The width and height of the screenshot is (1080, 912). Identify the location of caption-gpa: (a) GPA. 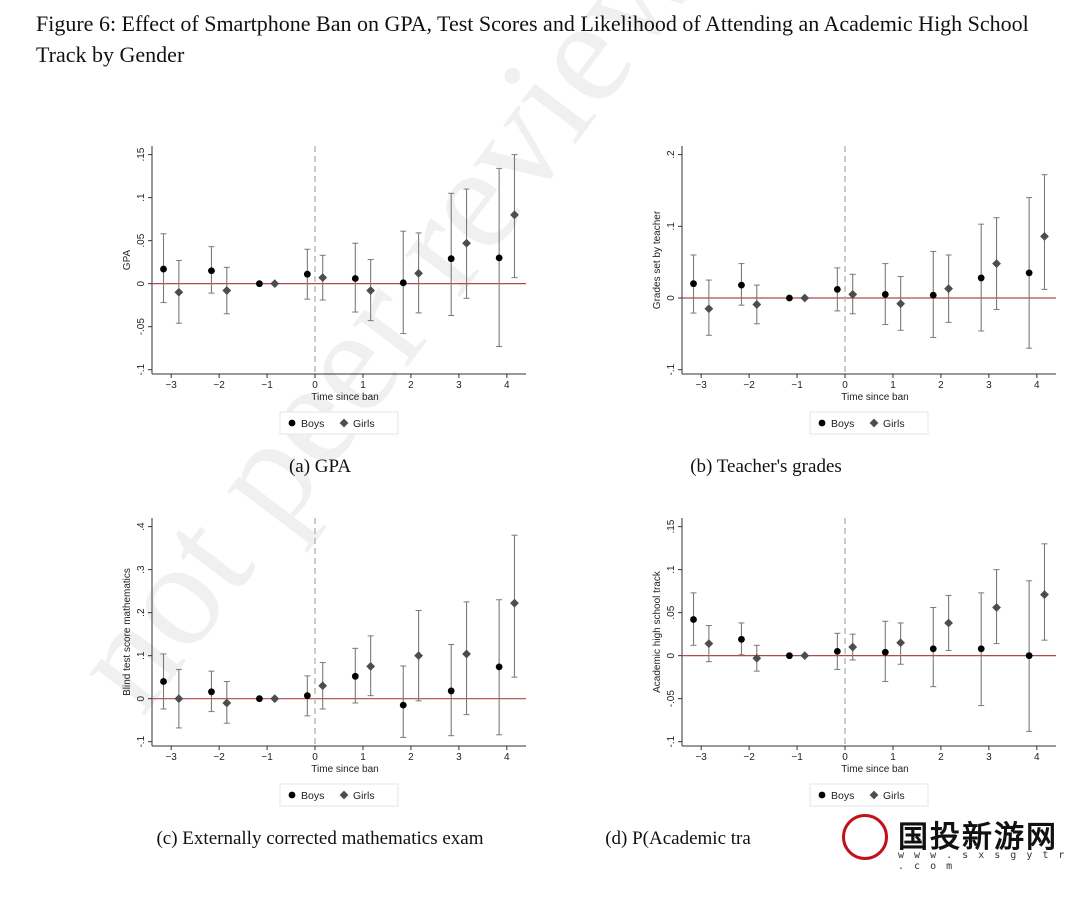
(320, 466).